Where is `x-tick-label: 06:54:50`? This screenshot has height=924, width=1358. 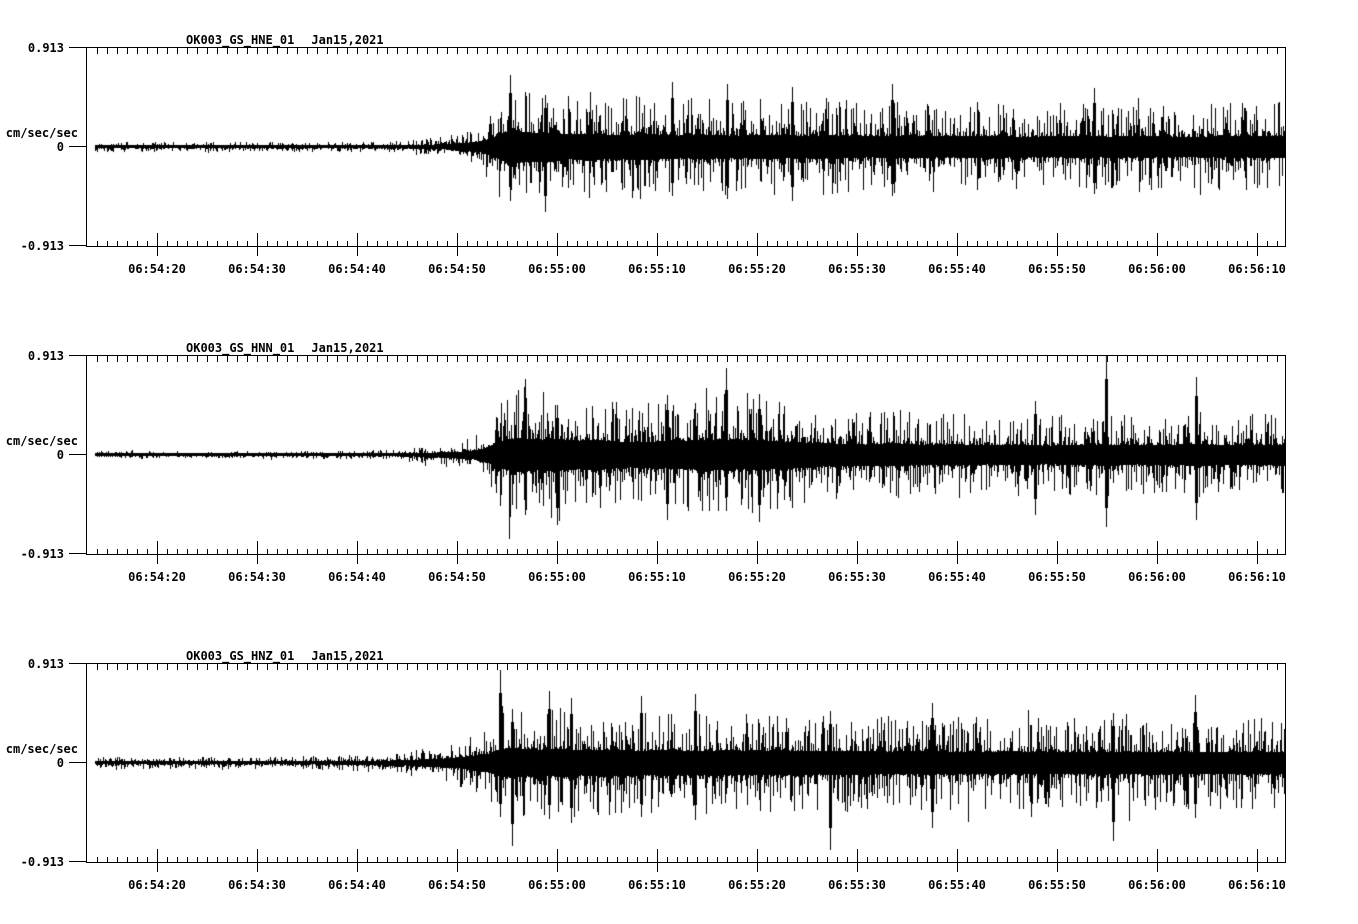
x-tick-label: 06:54:50 is located at coordinates (457, 269).